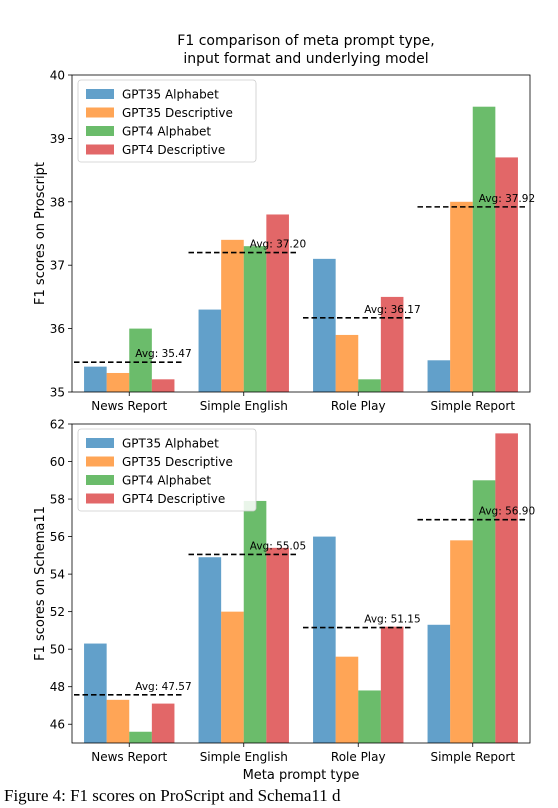 The height and width of the screenshot is (808, 558). I want to click on average-label: Avg: 37.20, so click(278, 245).